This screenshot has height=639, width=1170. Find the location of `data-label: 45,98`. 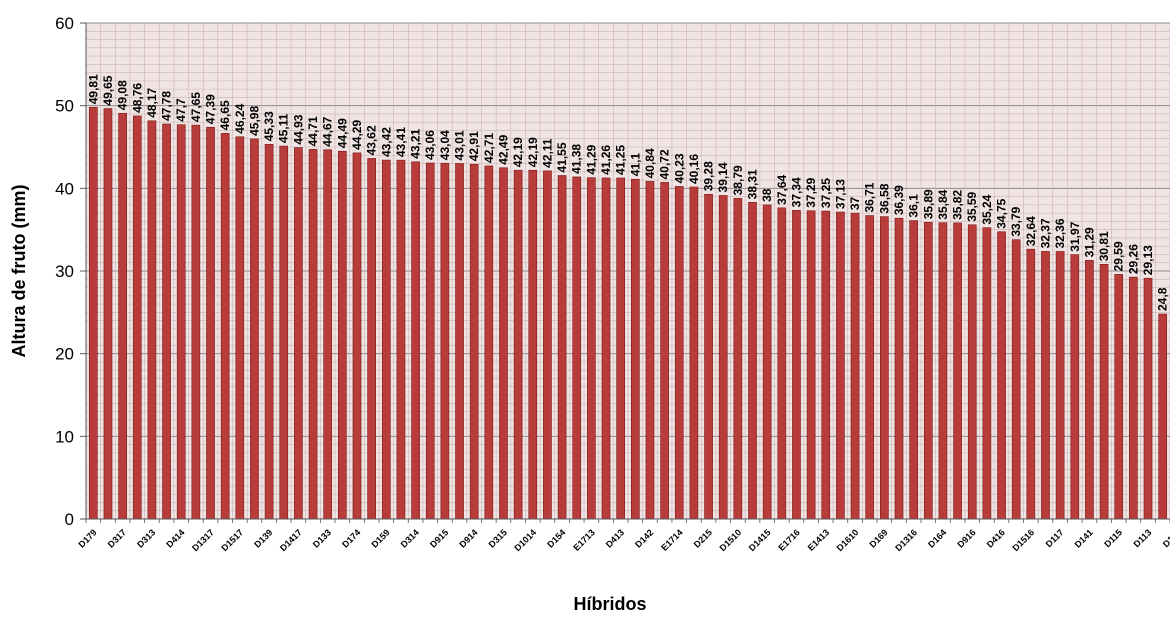

data-label: 45,98 is located at coordinates (254, 121).